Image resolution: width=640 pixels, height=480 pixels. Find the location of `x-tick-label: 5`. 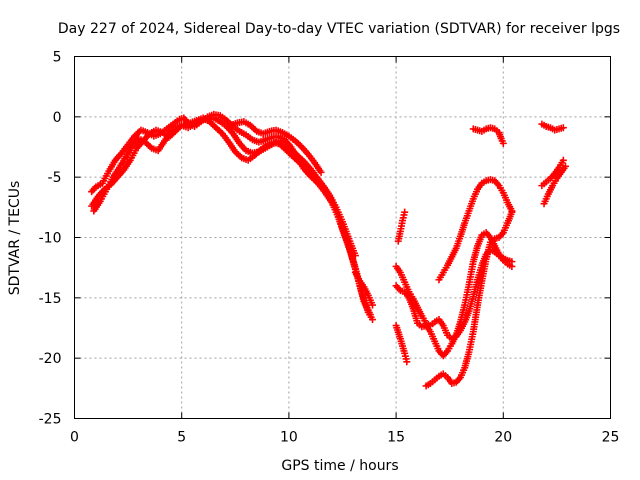

x-tick-label: 5 is located at coordinates (181, 438).